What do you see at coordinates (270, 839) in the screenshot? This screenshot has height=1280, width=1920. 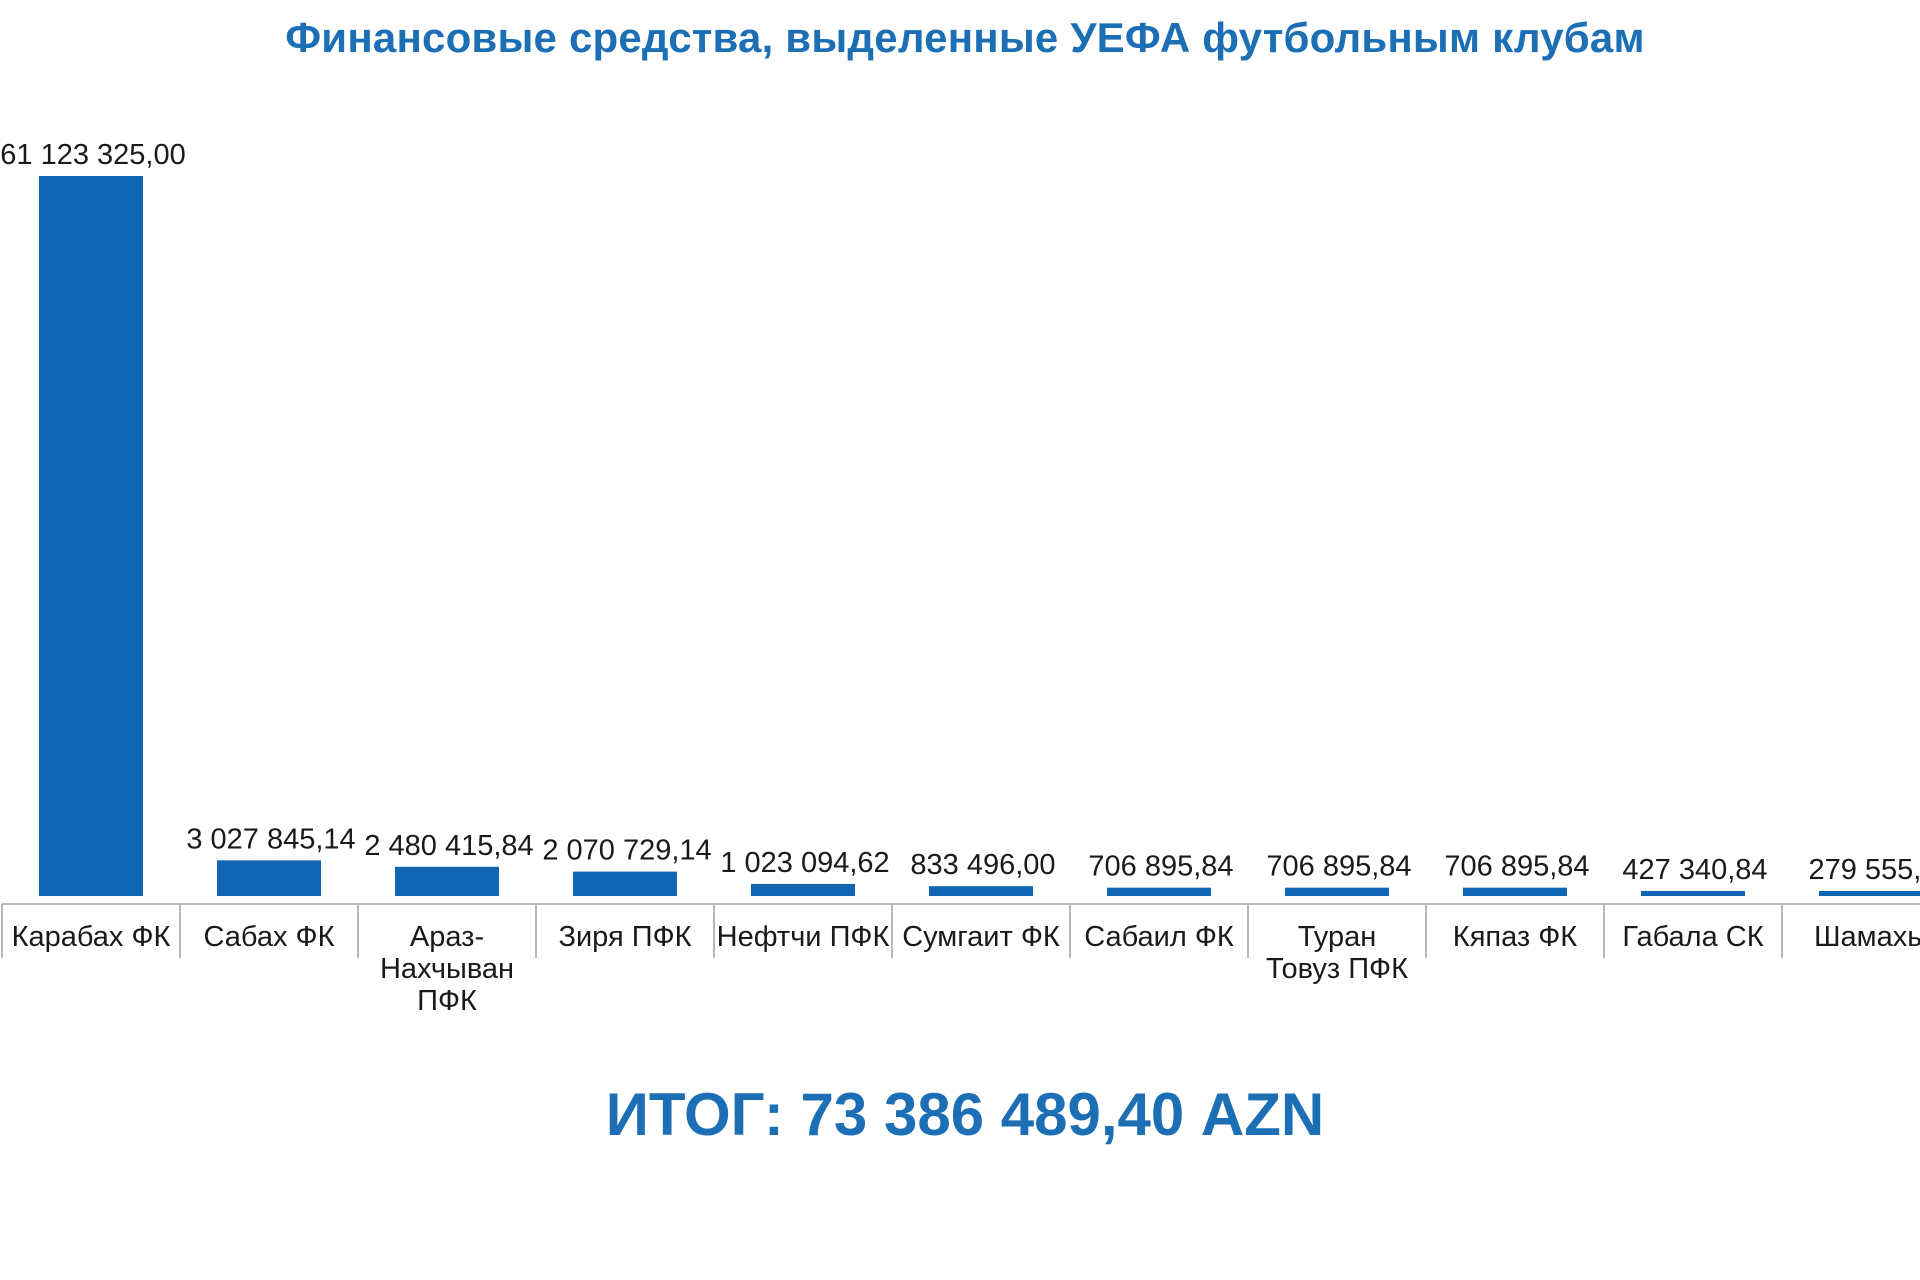 I see `value-label: 3 027 845,14` at bounding box center [270, 839].